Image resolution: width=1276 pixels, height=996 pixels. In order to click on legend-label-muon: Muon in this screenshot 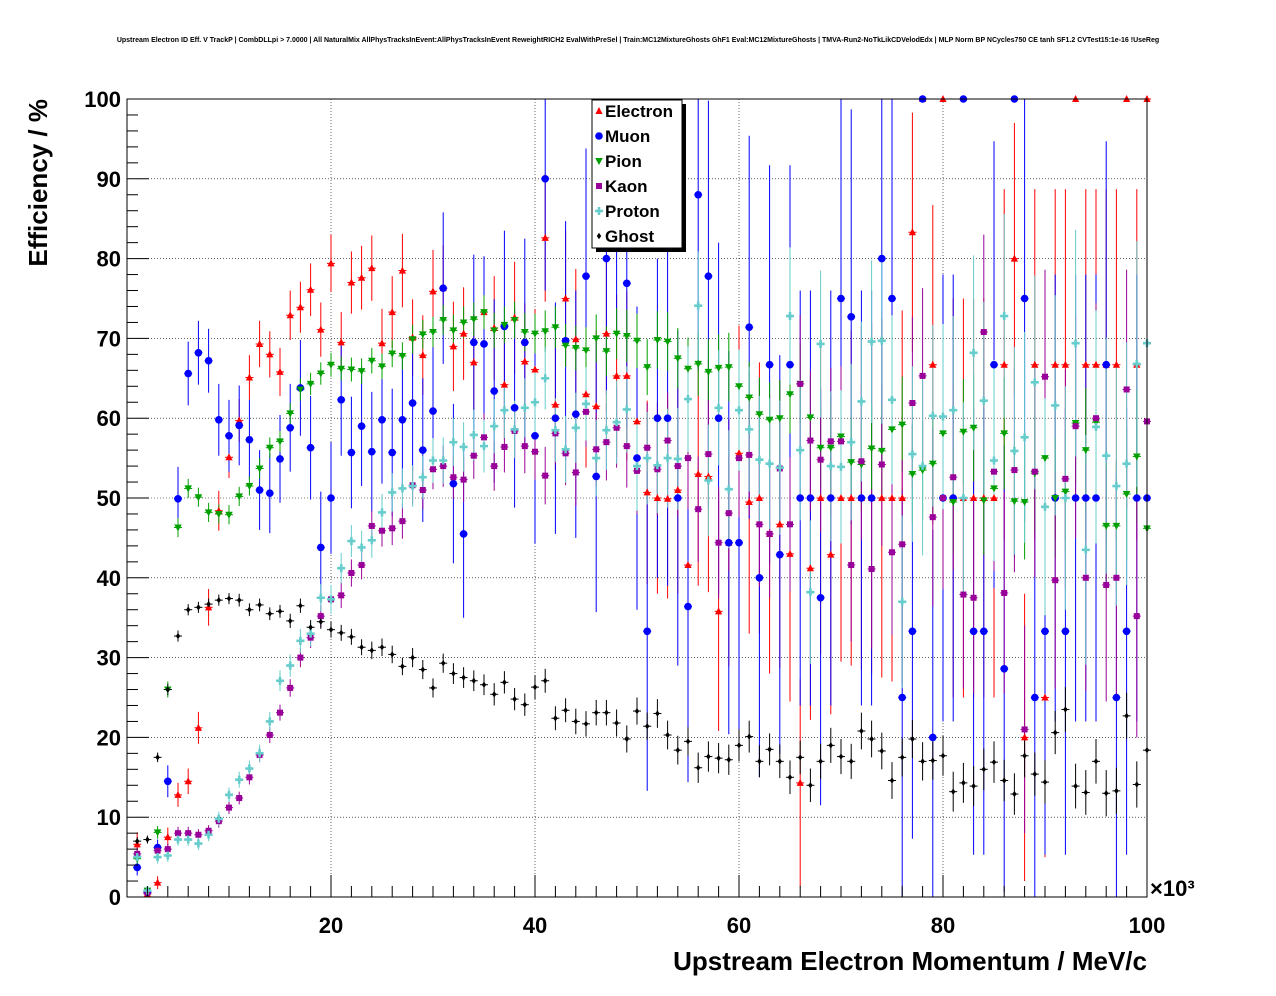, I will do `click(627, 136)`.